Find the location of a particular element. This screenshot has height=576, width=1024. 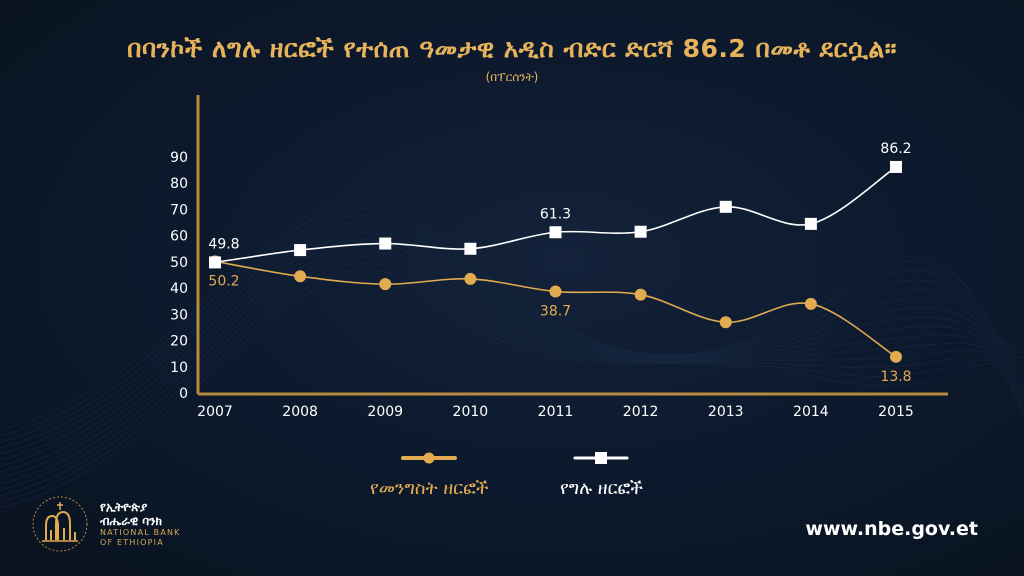

y-tick-label: 80 is located at coordinates (179, 184).